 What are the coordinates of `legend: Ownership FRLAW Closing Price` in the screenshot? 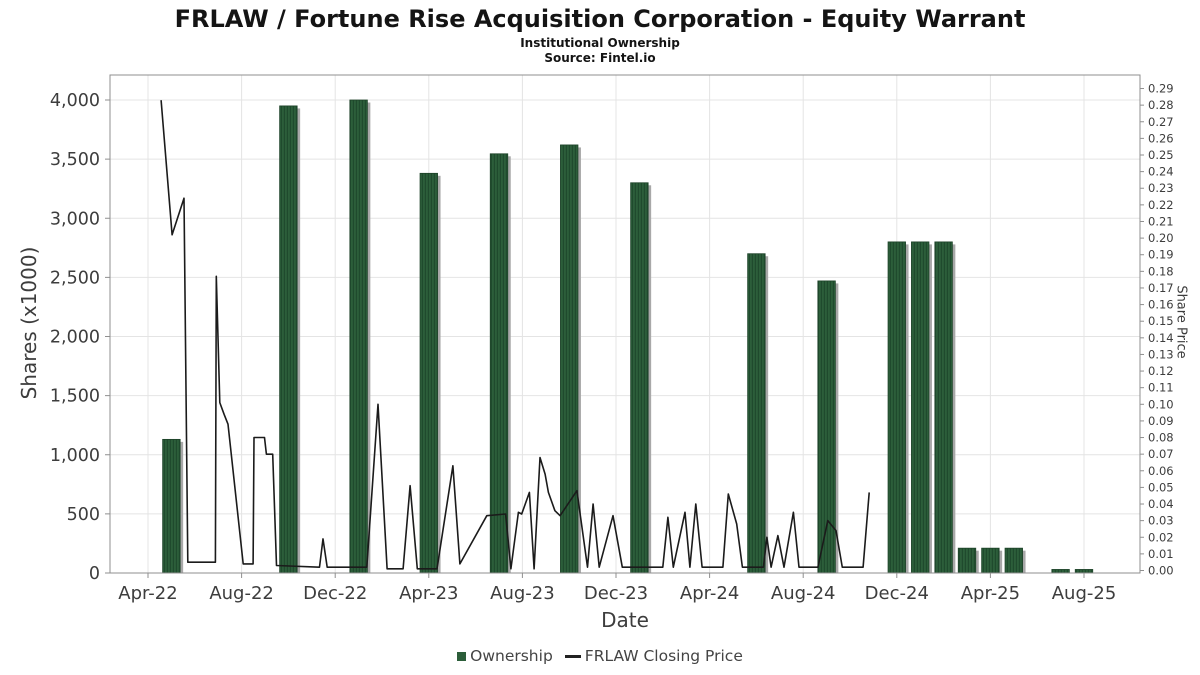 It's located at (600, 656).